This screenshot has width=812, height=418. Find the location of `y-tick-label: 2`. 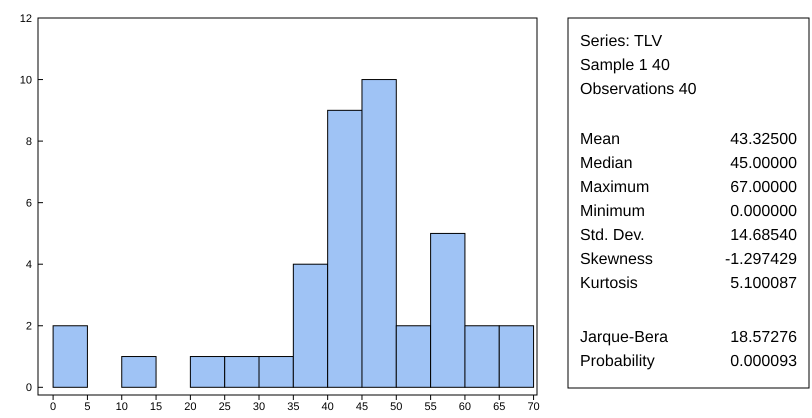

y-tick-label: 2 is located at coordinates (29, 326).